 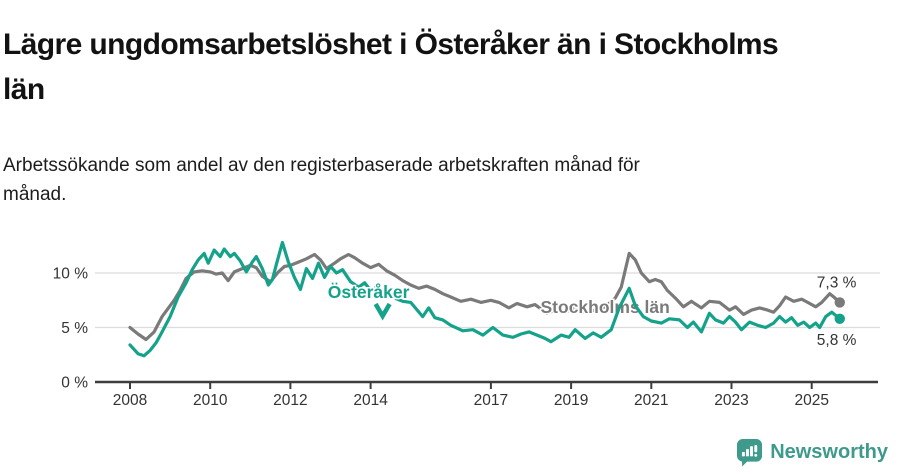 I want to click on y-tick-label: 0 %, so click(x=74, y=383).